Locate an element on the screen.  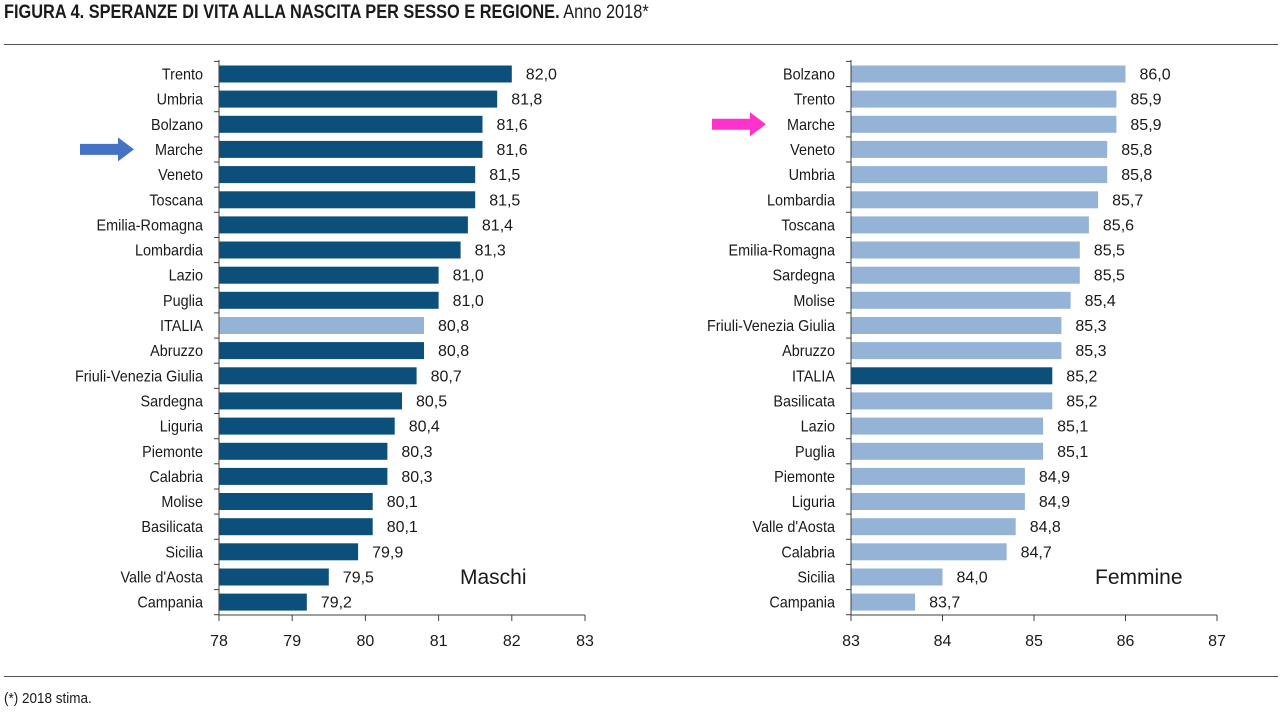
category-label: Calabria is located at coordinates (808, 553).